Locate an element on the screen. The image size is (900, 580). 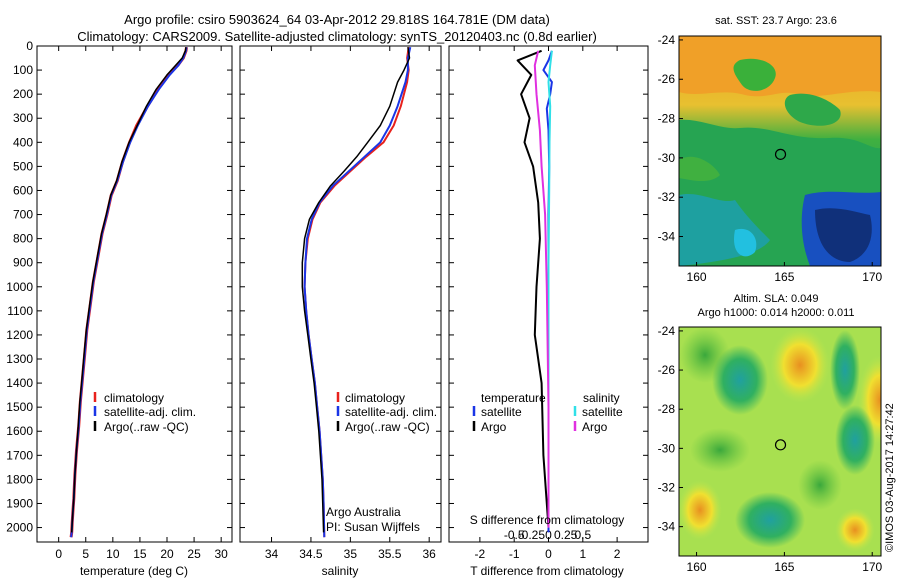
x-tick-label: 2 is located at coordinates (617, 554).